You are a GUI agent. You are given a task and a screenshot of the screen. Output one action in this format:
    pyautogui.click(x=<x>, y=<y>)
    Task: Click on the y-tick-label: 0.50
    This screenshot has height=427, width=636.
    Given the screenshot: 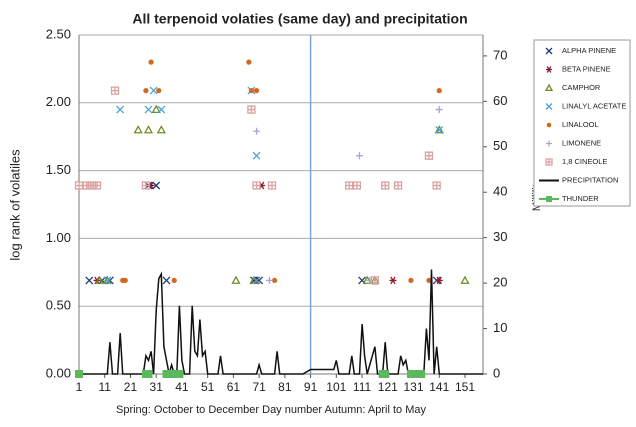 What is the action you would take?
    pyautogui.click(x=58, y=305)
    